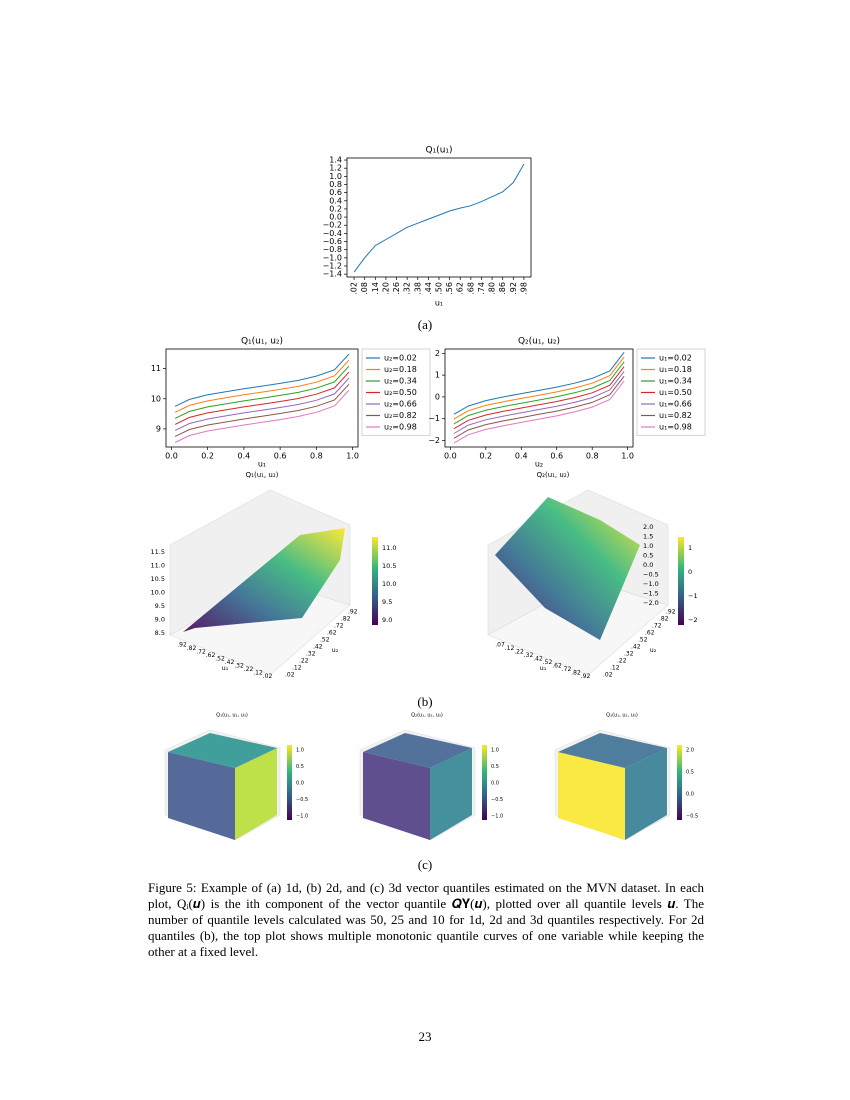 The width and height of the screenshot is (850, 1100). Describe the element at coordinates (538, 659) in the screenshot. I see `x-tick-label: .42` at that location.